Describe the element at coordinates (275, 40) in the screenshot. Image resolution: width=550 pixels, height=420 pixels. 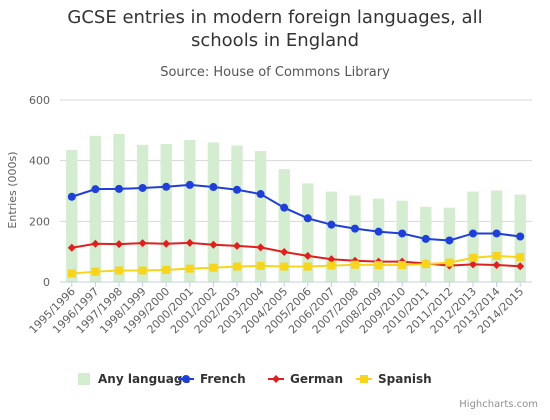
I see `chart-title-line2: schools in England` at that location.